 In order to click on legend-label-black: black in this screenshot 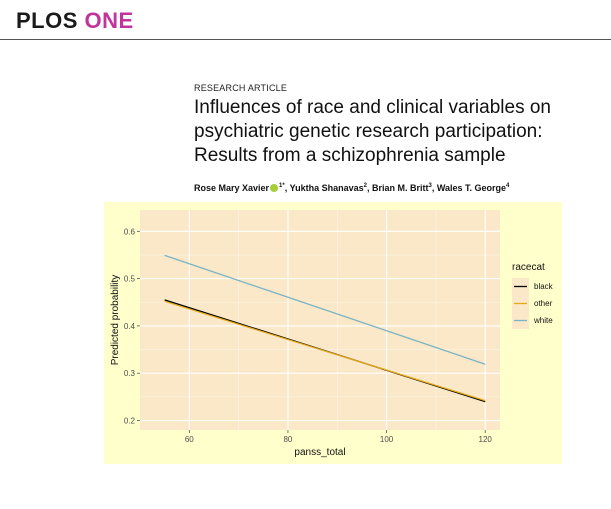, I will do `click(544, 286)`.